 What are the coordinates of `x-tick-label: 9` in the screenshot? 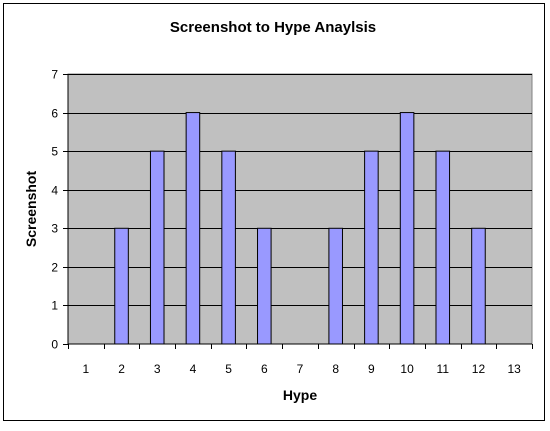 It's located at (371, 369).